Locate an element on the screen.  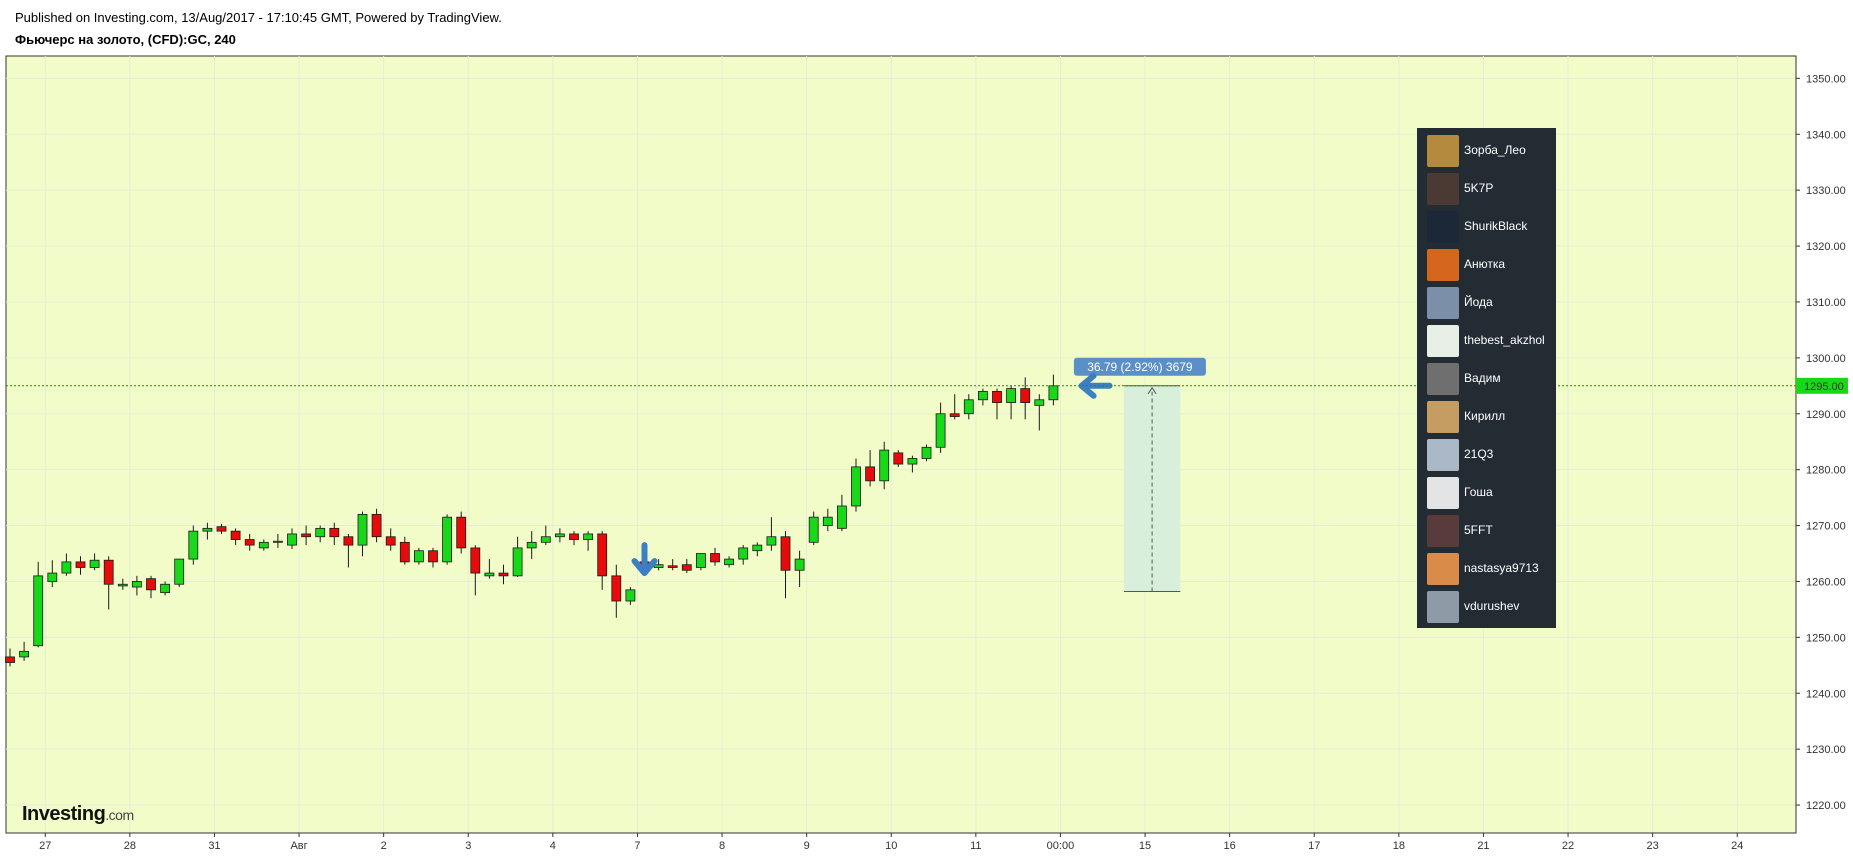
time-tick-label: 2 is located at coordinates (384, 846).